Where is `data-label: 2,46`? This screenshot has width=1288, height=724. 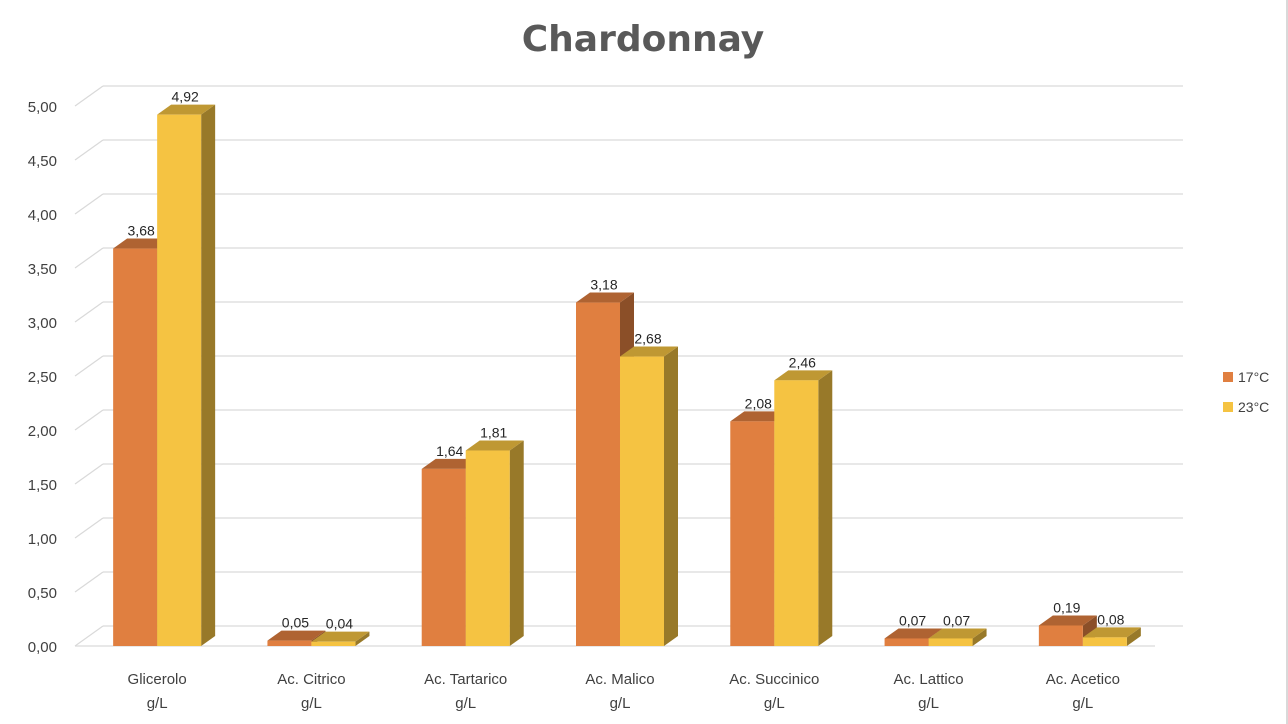 data-label: 2,46 is located at coordinates (802, 362).